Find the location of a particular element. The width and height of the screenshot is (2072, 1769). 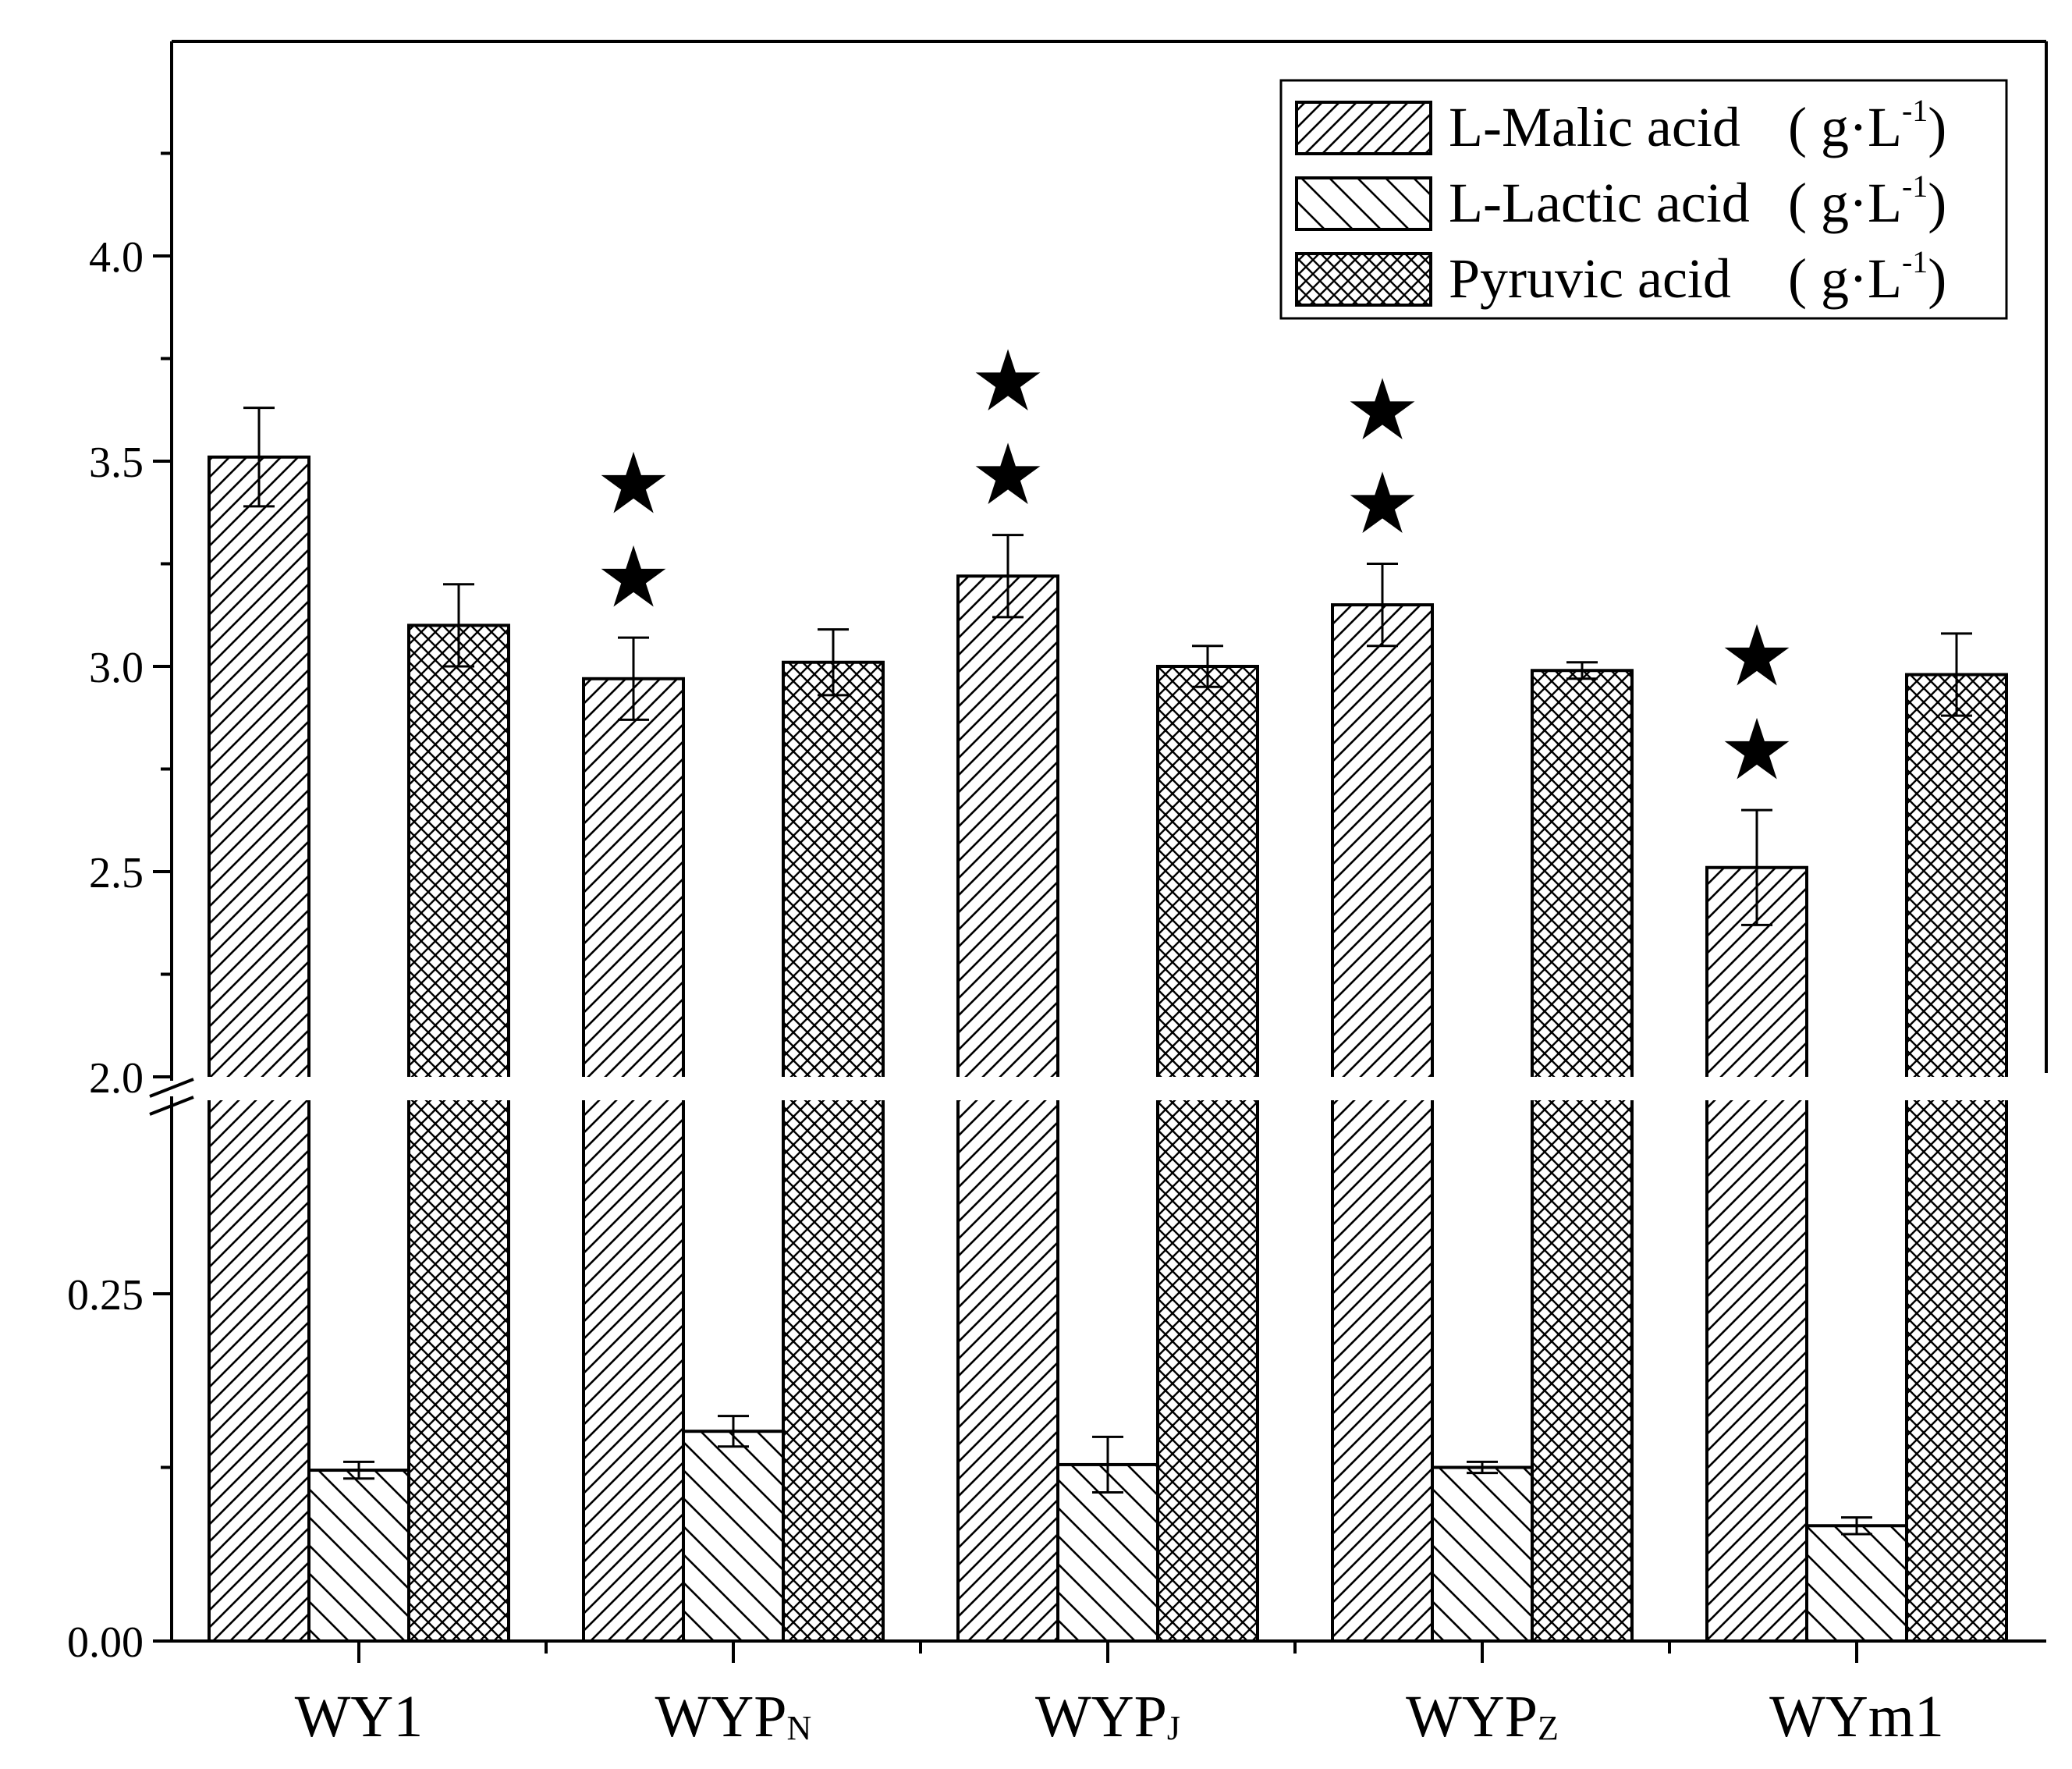

y-tick-label: 2.5 is located at coordinates (116, 873).